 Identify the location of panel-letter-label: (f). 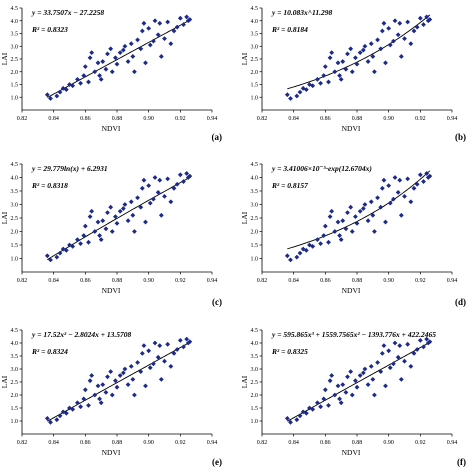
(461, 462).